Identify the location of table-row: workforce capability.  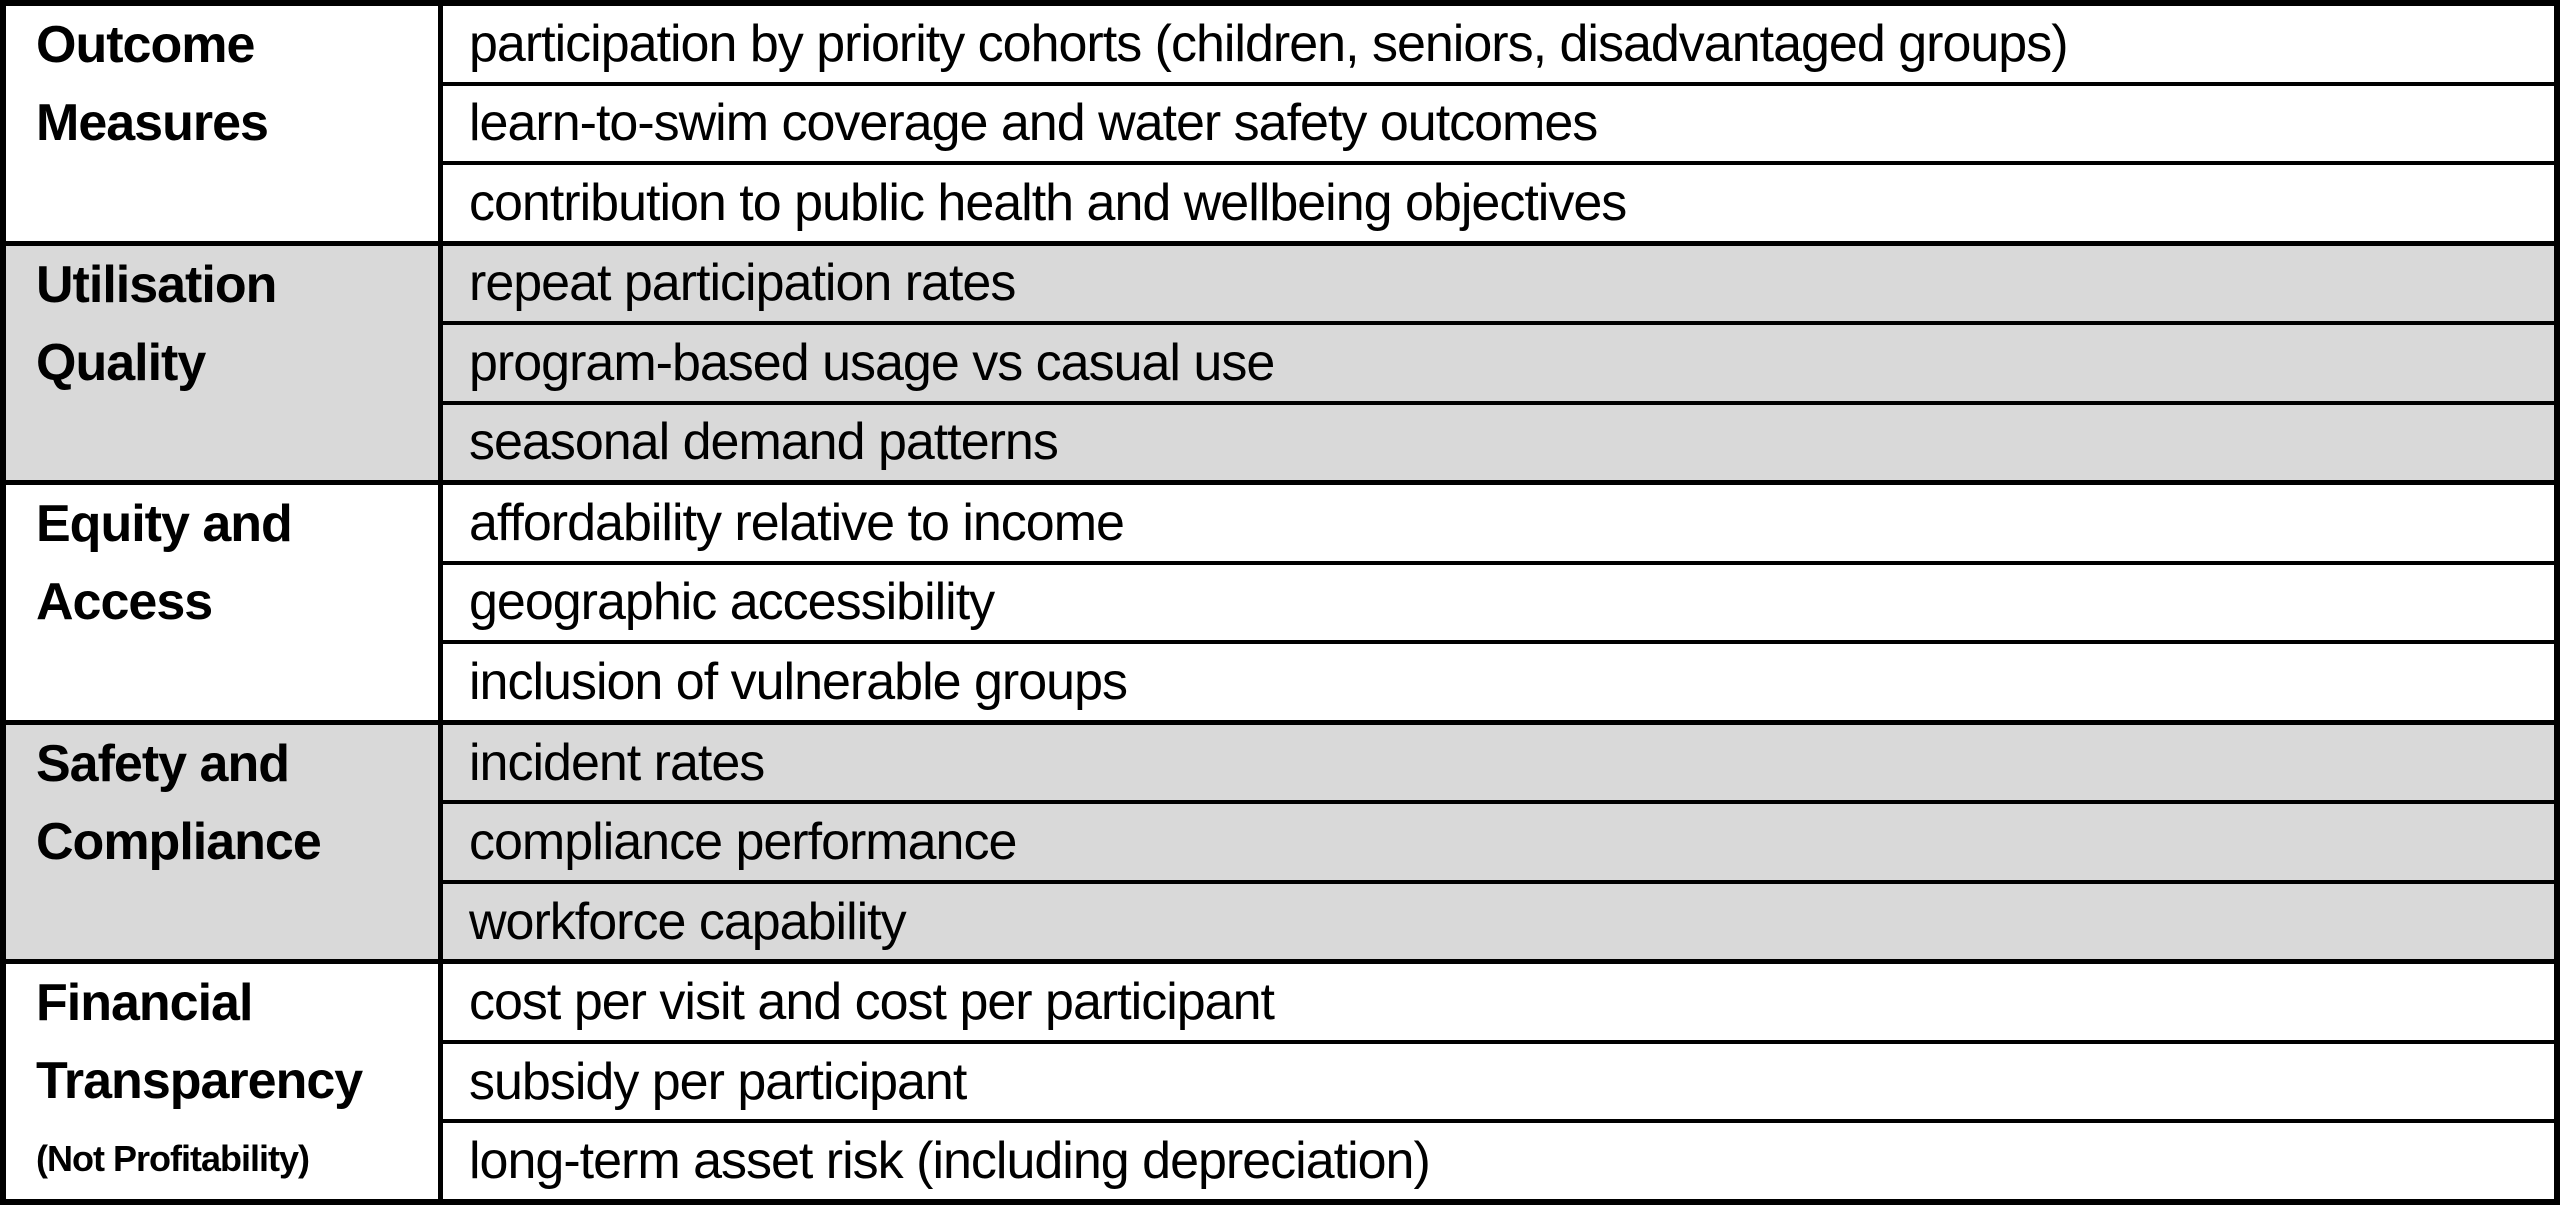
(1498, 922).